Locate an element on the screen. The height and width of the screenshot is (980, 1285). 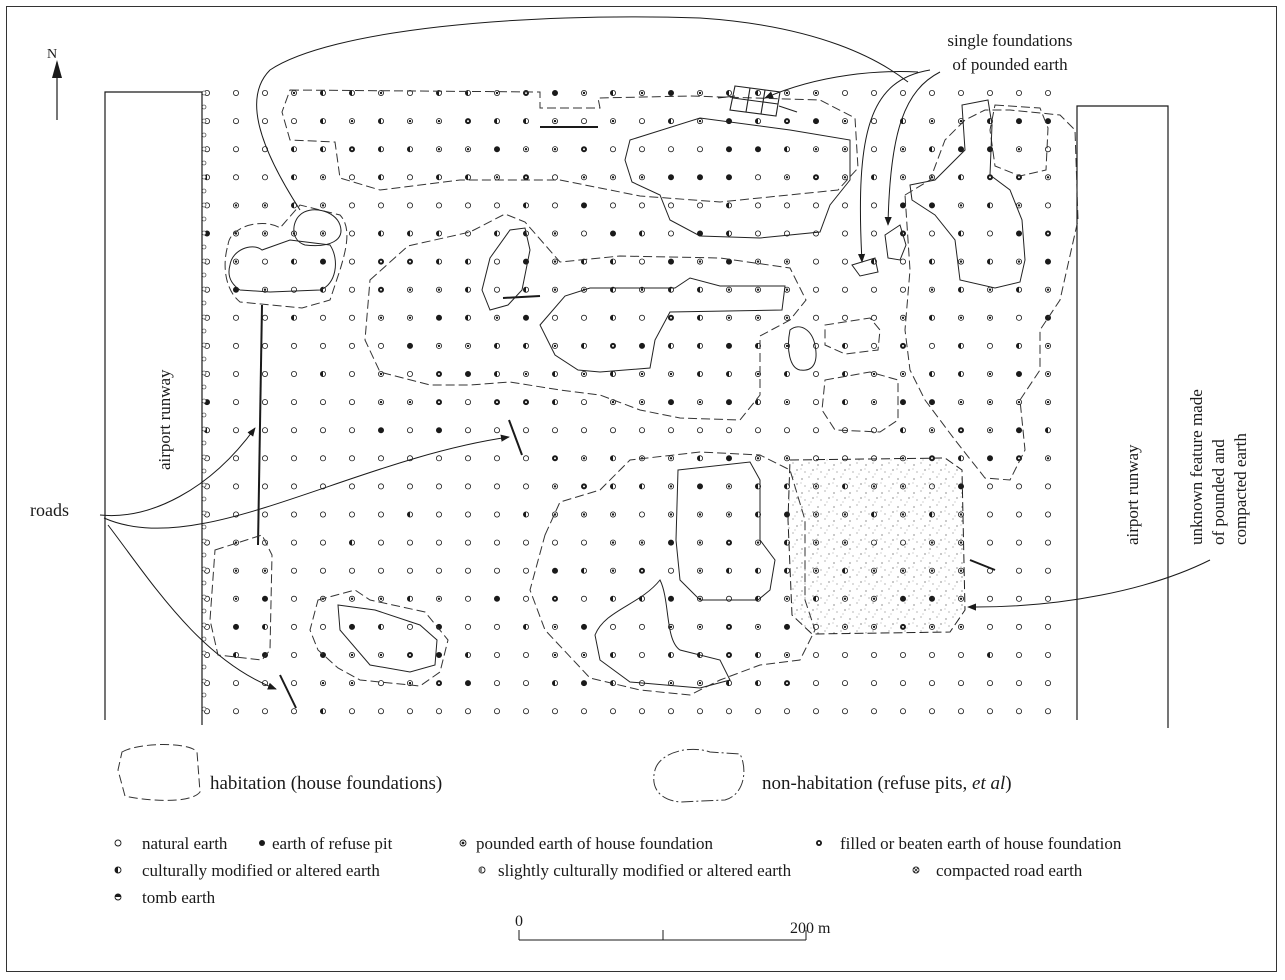
legend-road: compacted road earth is located at coordinates (997, 870).